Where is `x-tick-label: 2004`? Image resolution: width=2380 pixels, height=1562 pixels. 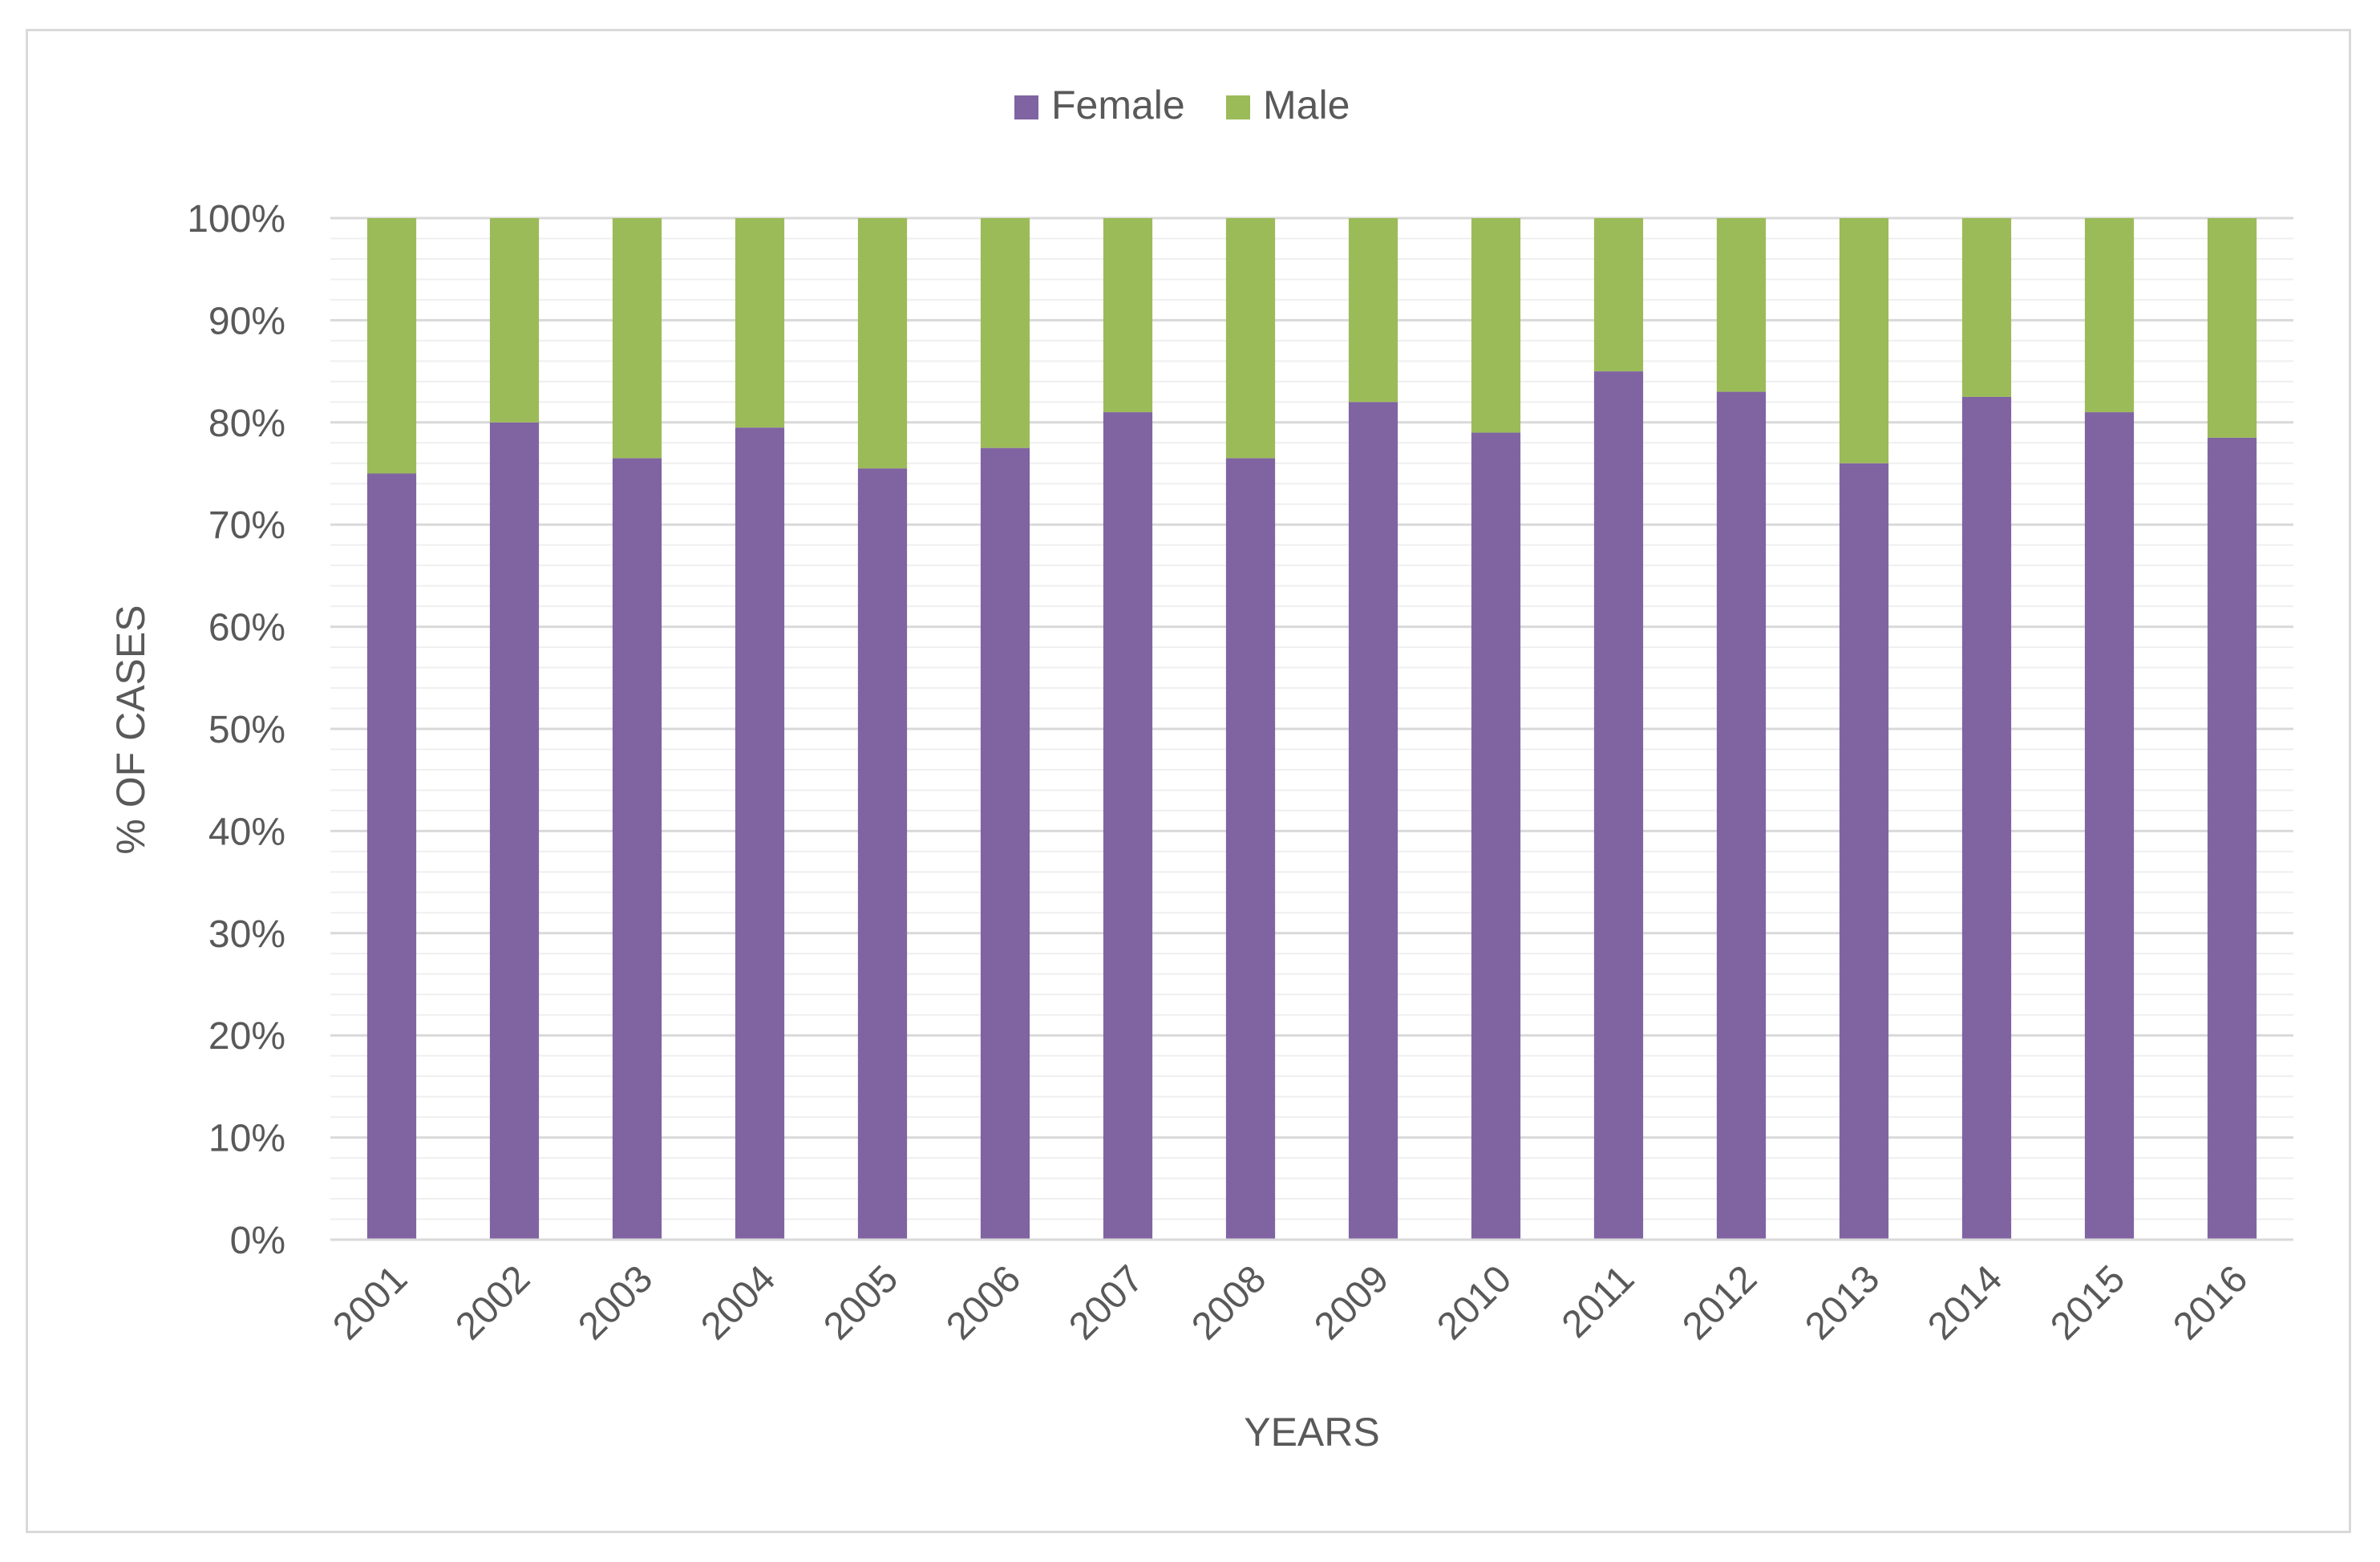 x-tick-label: 2004 is located at coordinates (738, 1302).